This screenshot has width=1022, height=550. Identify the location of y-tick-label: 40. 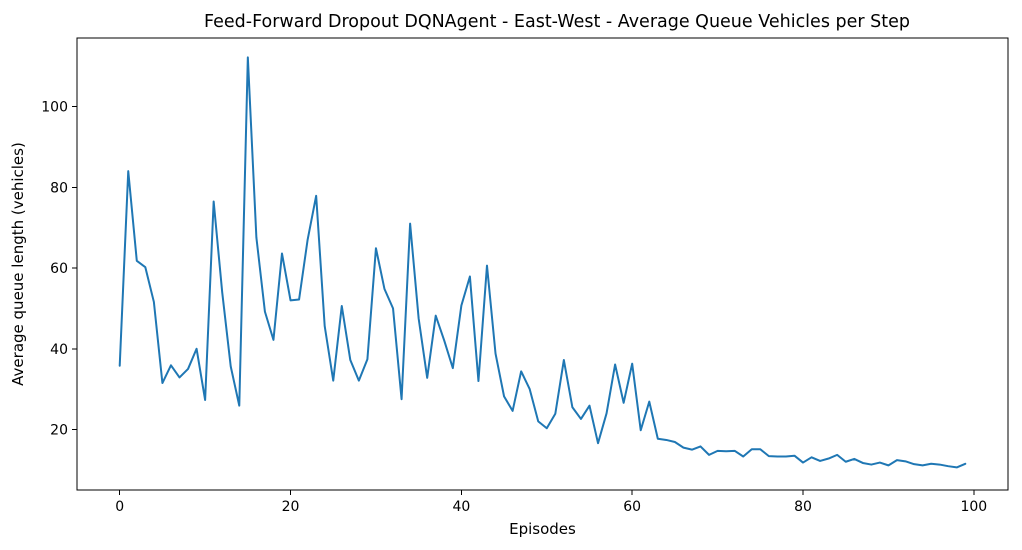
(59, 350).